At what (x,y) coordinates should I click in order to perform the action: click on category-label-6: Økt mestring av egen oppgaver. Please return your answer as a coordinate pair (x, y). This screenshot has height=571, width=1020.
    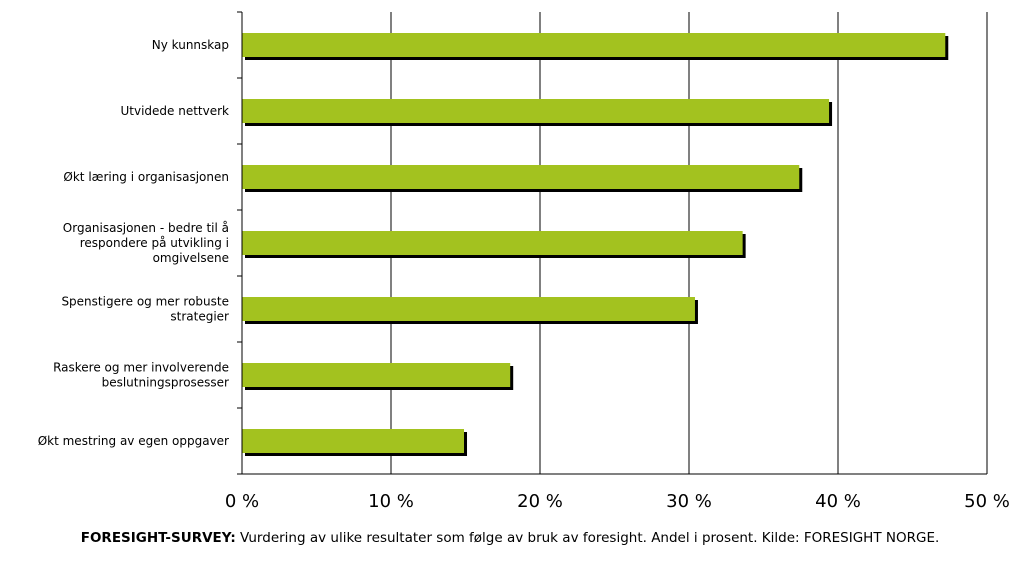
    Looking at the image, I should click on (133, 441).